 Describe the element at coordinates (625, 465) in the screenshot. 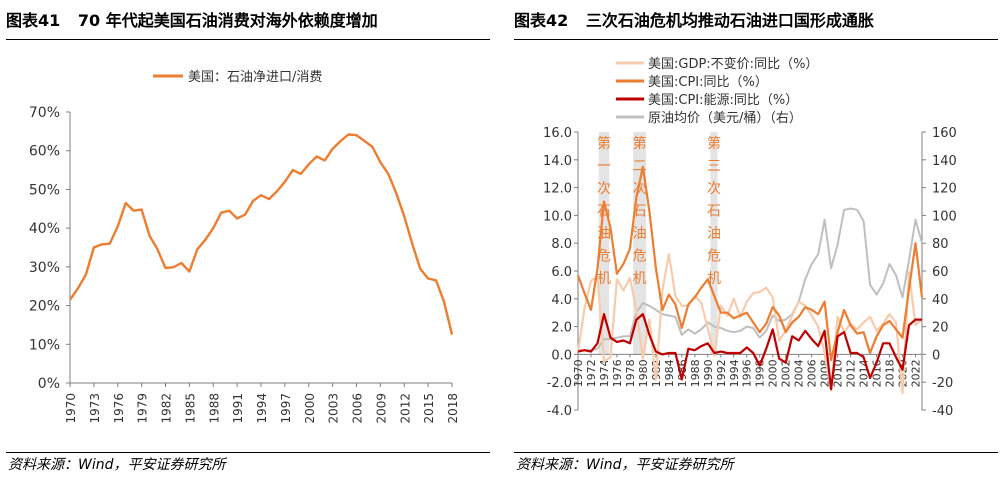

I see `right-source-note: 资料来源：Wind，平安证券研究所` at that location.